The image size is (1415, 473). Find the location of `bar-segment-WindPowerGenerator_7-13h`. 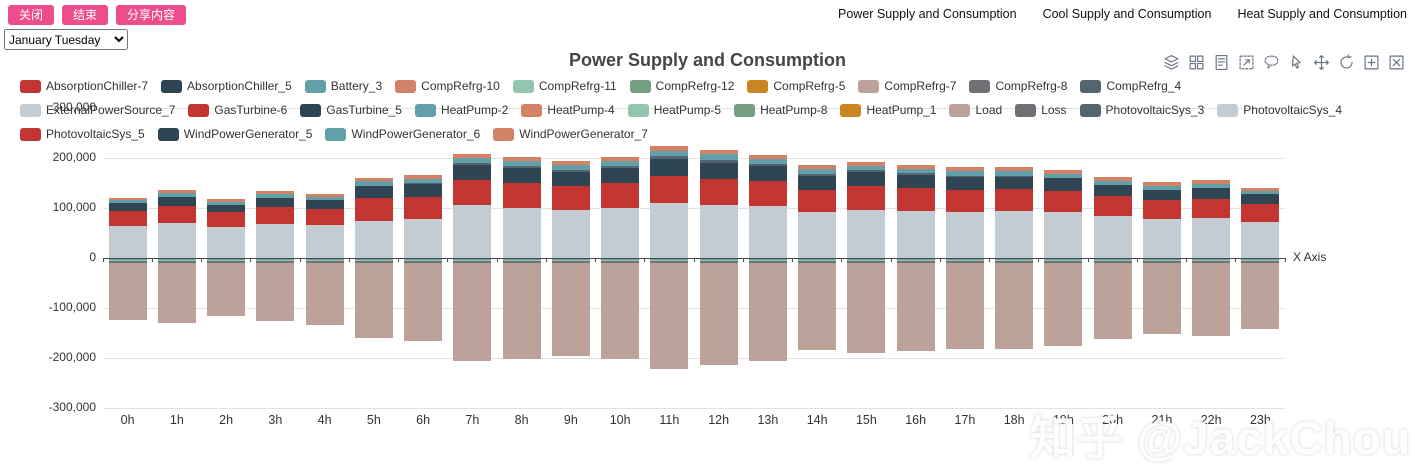

bar-segment-WindPowerGenerator_7-13h is located at coordinates (767, 156).